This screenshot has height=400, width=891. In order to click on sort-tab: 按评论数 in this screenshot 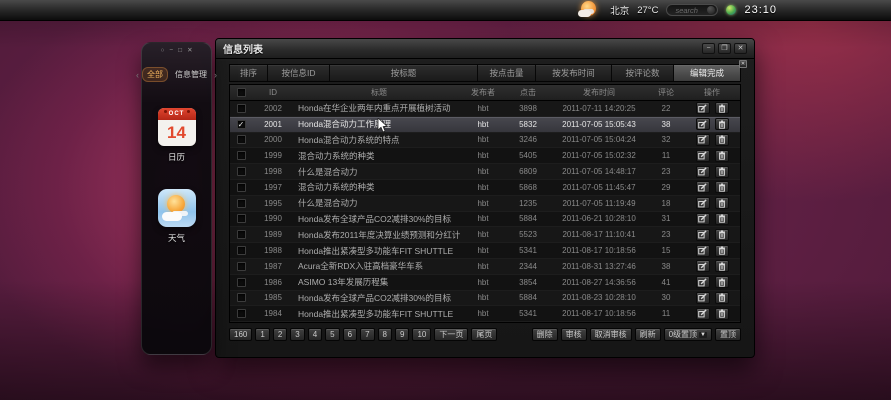, I will do `click(643, 73)`.